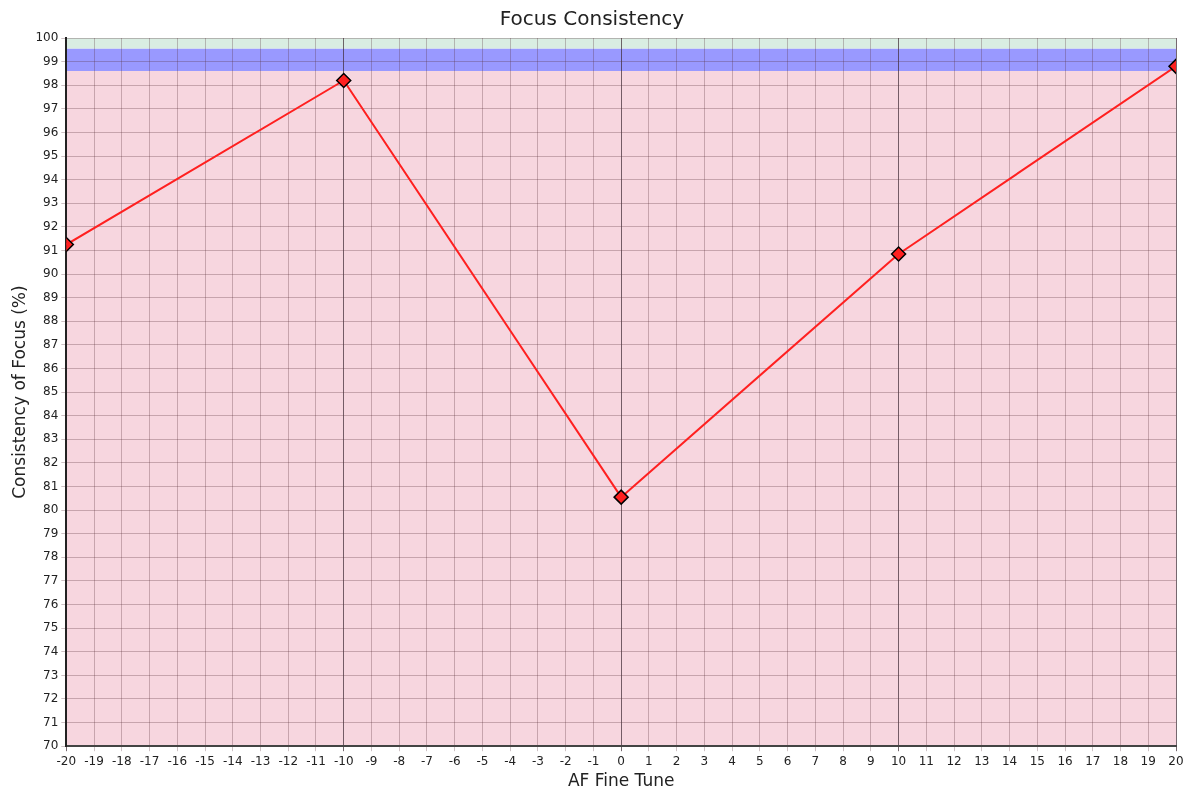  I want to click on y-tick-label: 100, so click(47, 37).